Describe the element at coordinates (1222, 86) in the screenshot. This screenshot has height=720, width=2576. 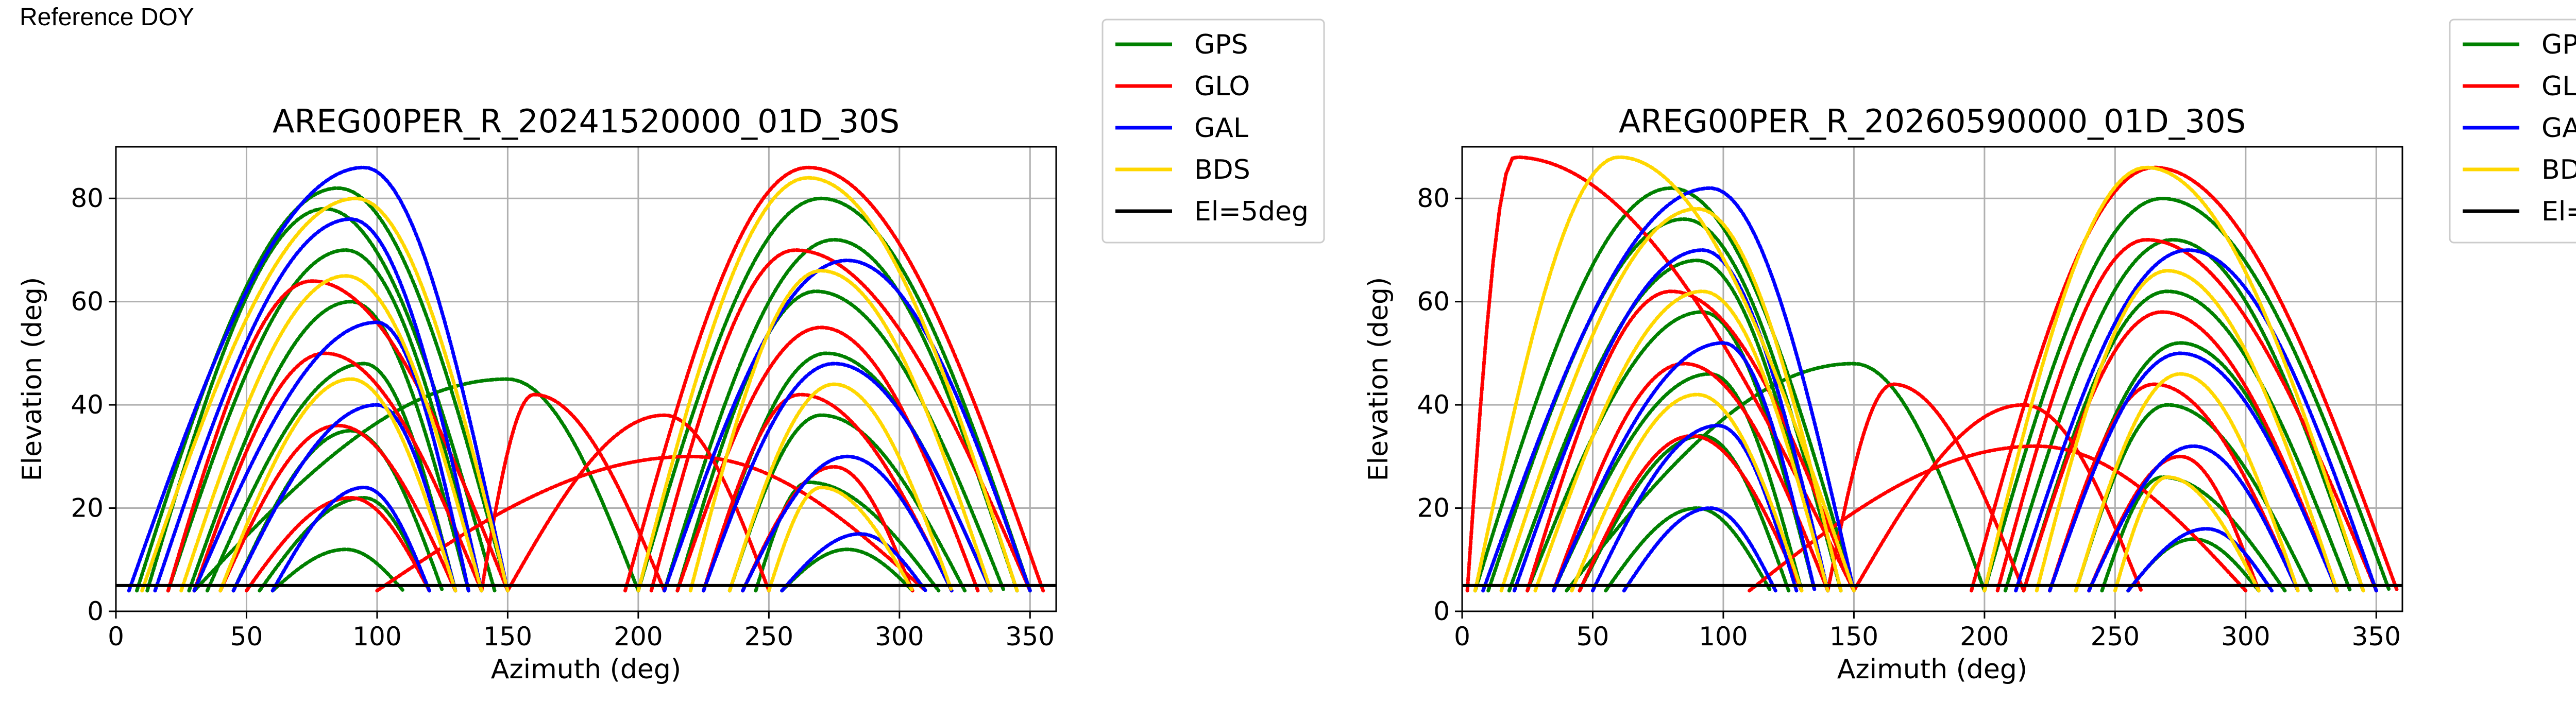
I see `legend-label: GLO` at that location.